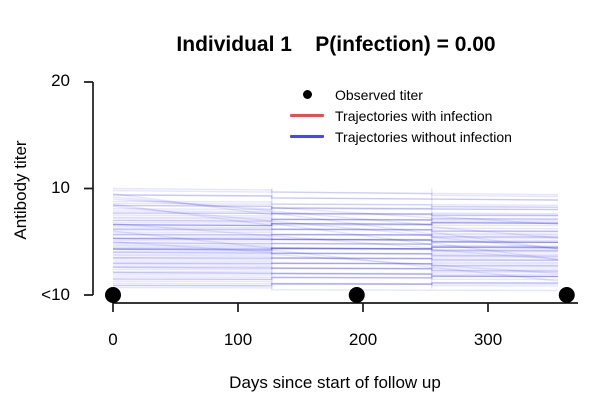 This screenshot has width=600, height=400. Describe the element at coordinates (488, 339) in the screenshot. I see `x-tick-label-300: 300` at that location.